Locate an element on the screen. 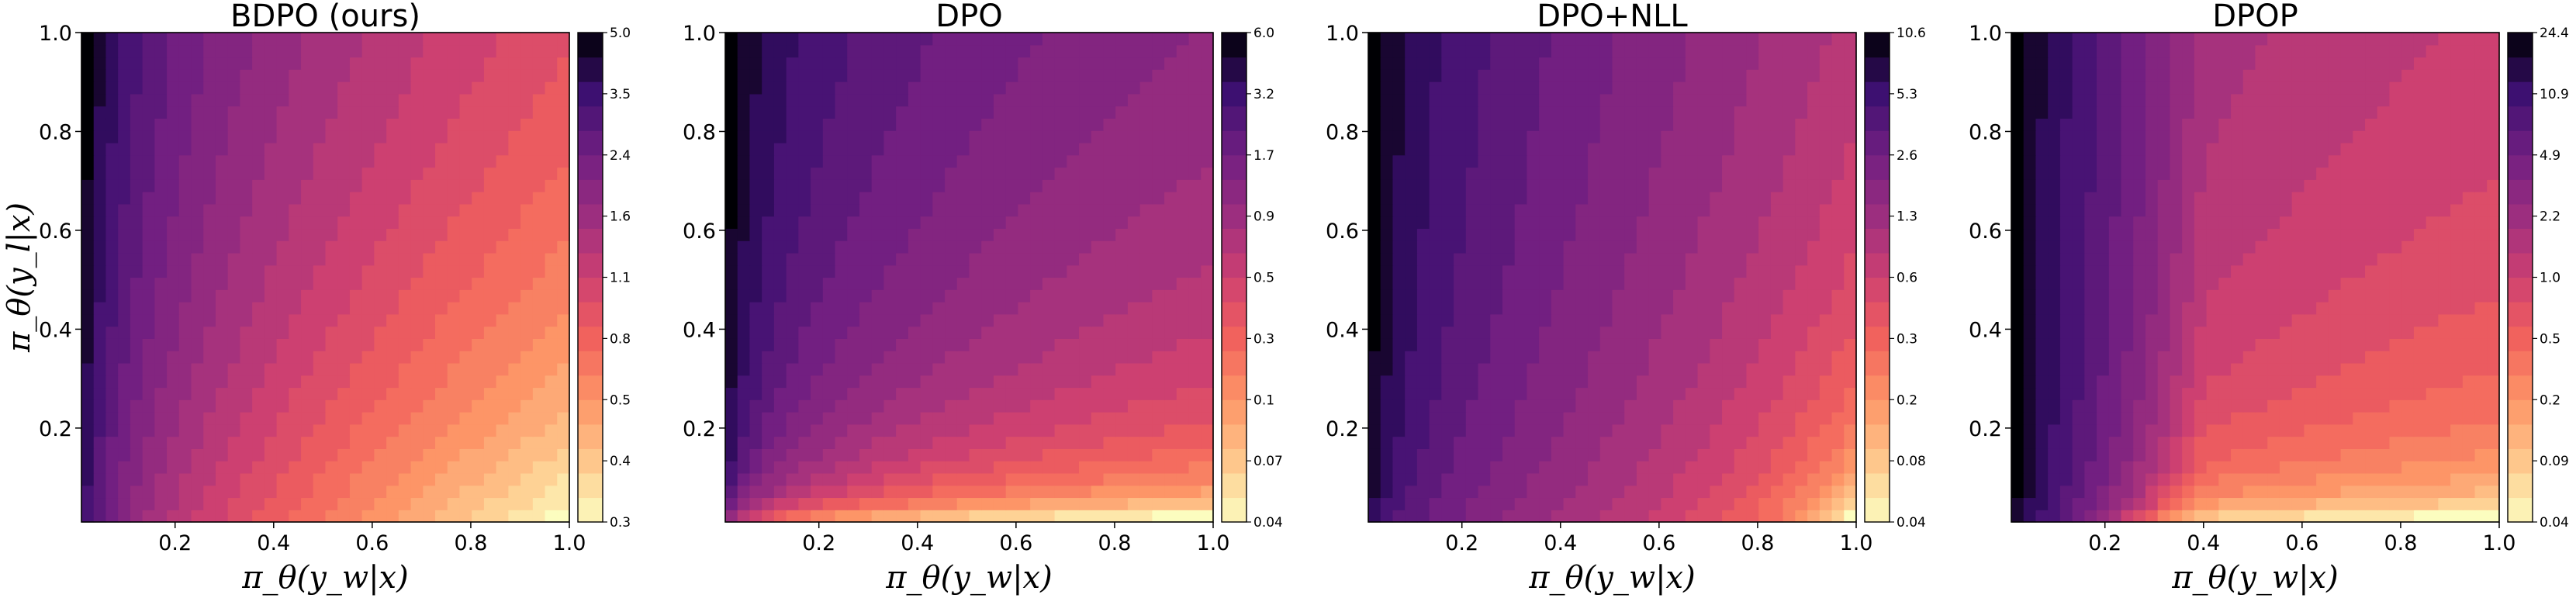 The width and height of the screenshot is (2576, 598). colorbar-tick-label: 5.3 is located at coordinates (1907, 94).